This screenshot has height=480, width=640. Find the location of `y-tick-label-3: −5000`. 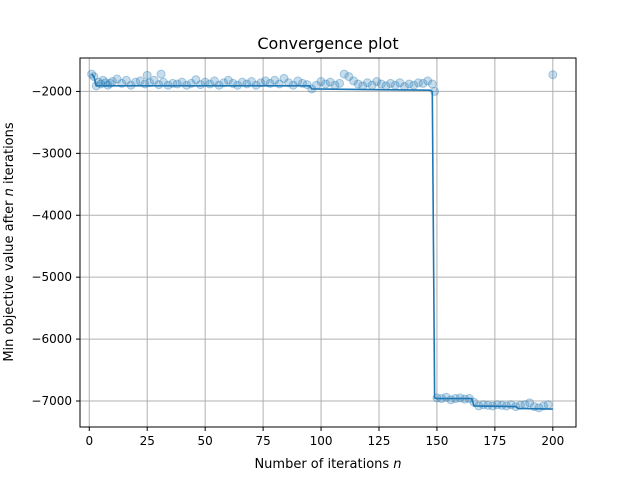

y-tick-label-3: −5000 is located at coordinates (51, 277).